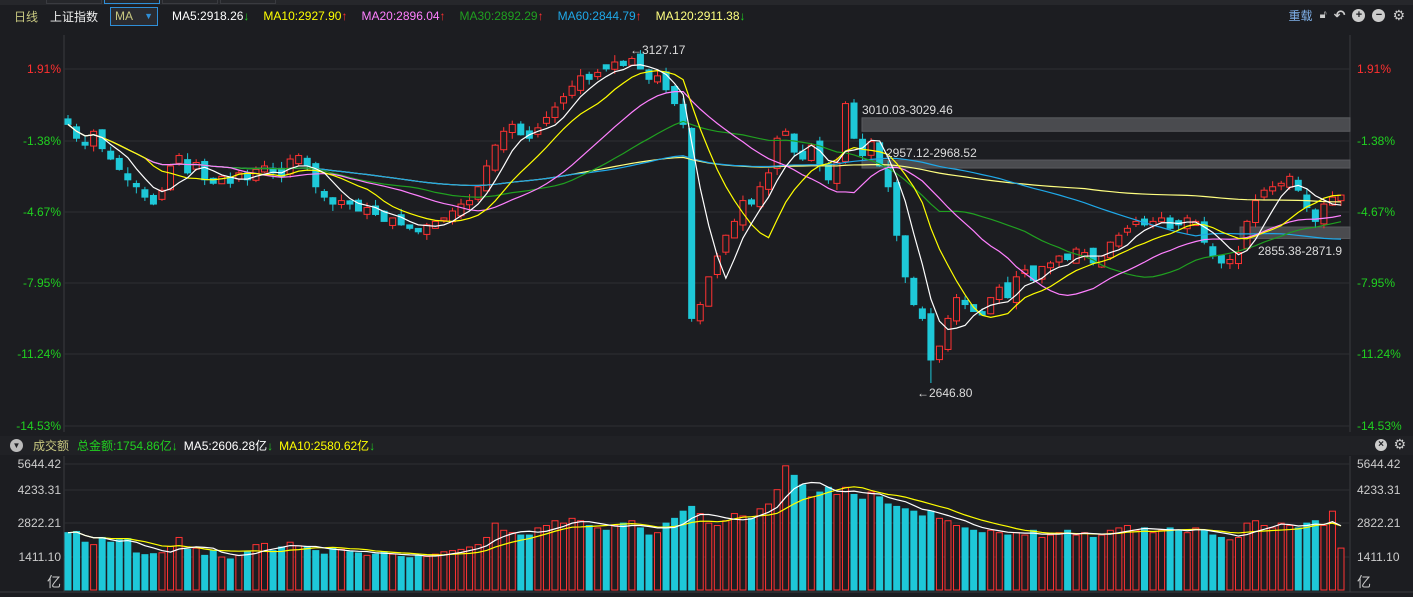 This screenshot has height=597, width=1413. I want to click on ma-legend-item: MA20:2896.04↑, so click(403, 16).